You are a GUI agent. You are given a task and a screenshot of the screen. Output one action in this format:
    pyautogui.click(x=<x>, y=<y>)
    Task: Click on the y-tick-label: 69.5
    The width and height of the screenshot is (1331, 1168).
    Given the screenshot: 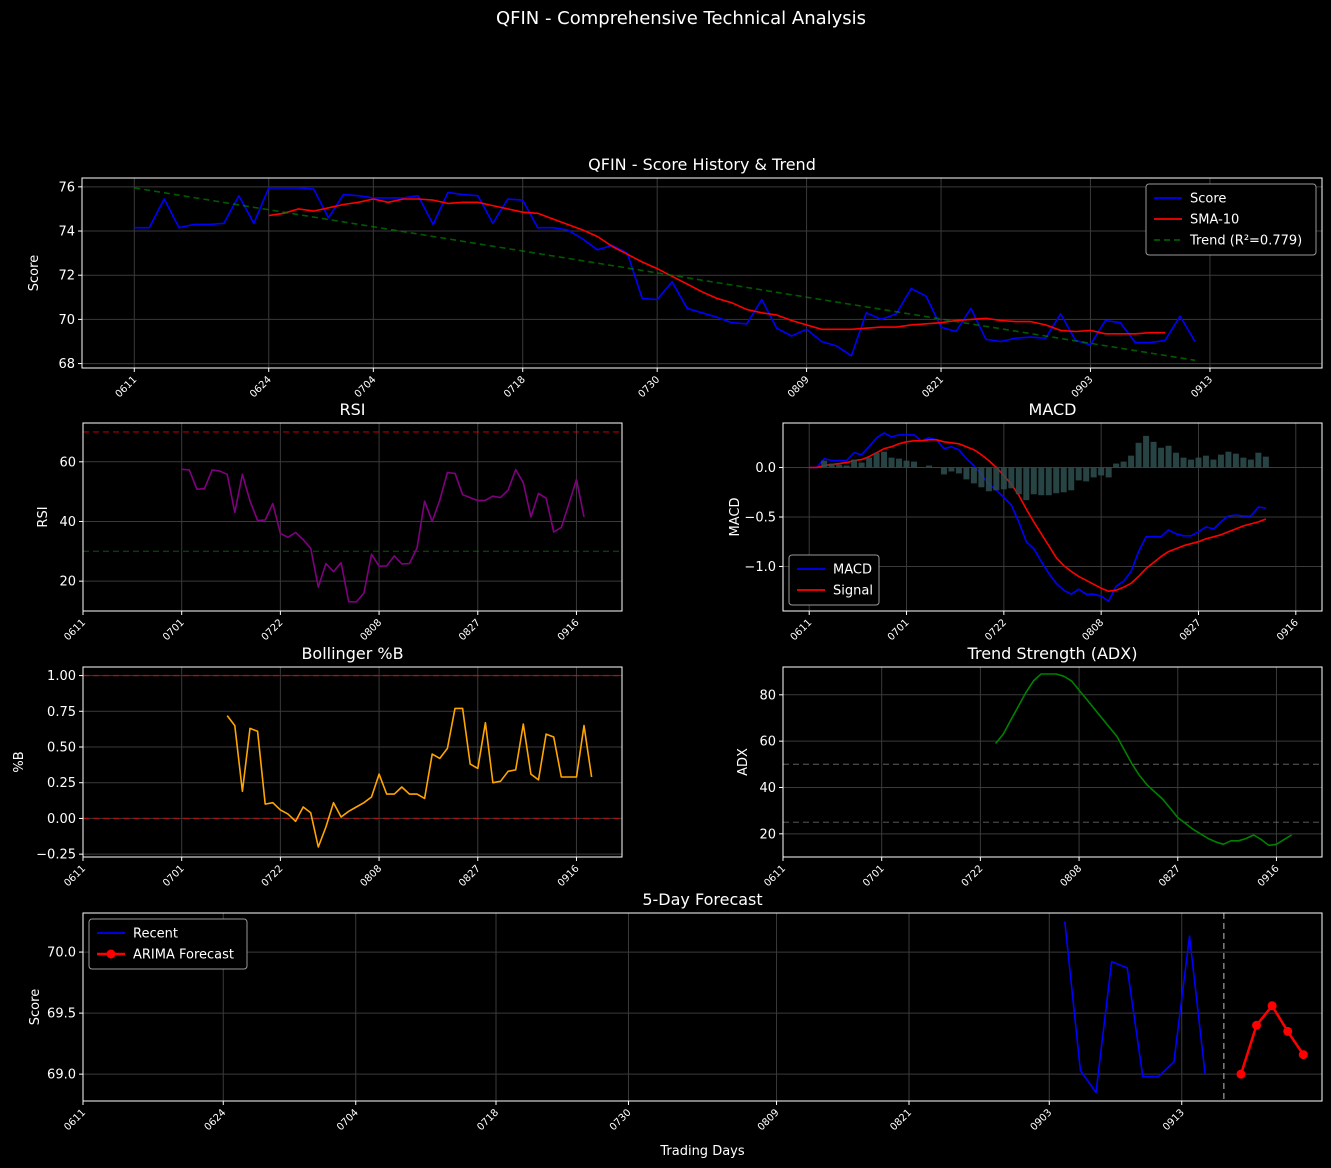 What is the action you would take?
    pyautogui.click(x=61, y=1014)
    